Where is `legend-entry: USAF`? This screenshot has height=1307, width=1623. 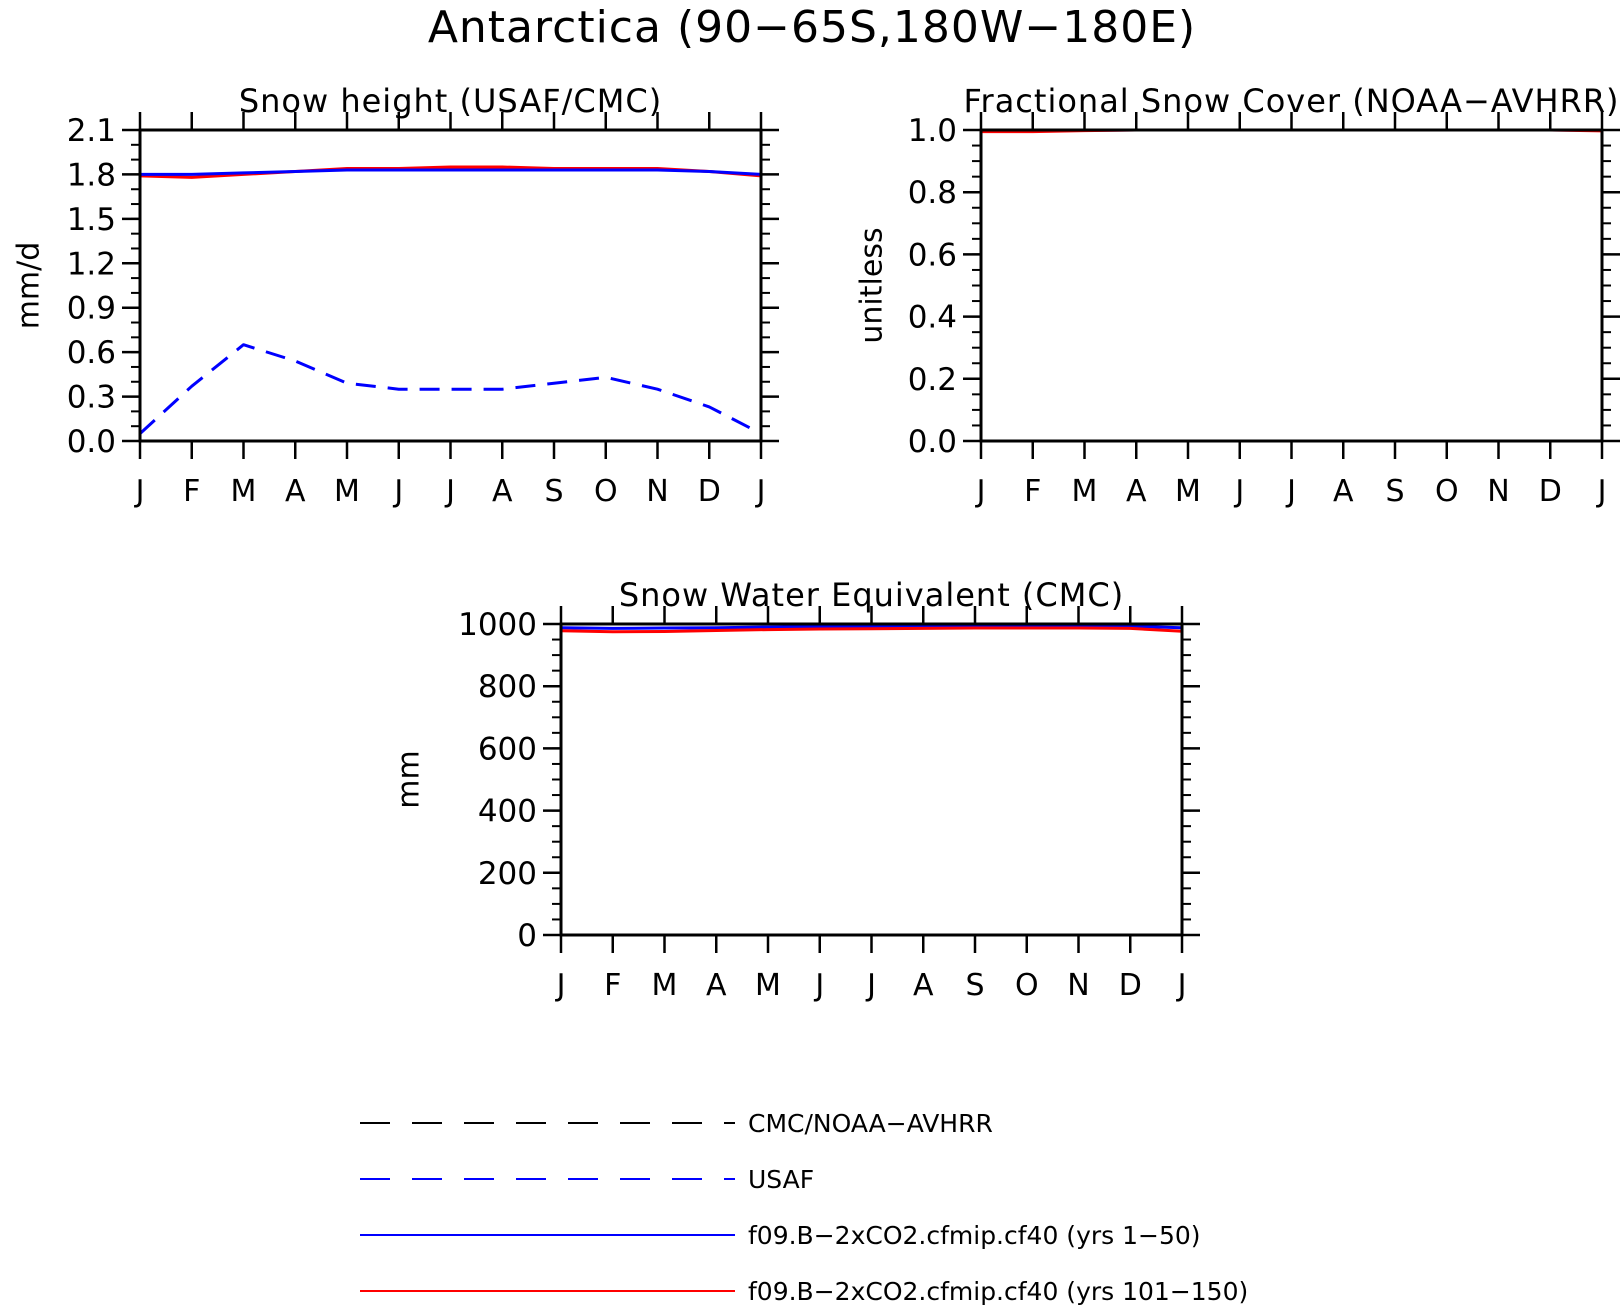 legend-entry: USAF is located at coordinates (587, 1179).